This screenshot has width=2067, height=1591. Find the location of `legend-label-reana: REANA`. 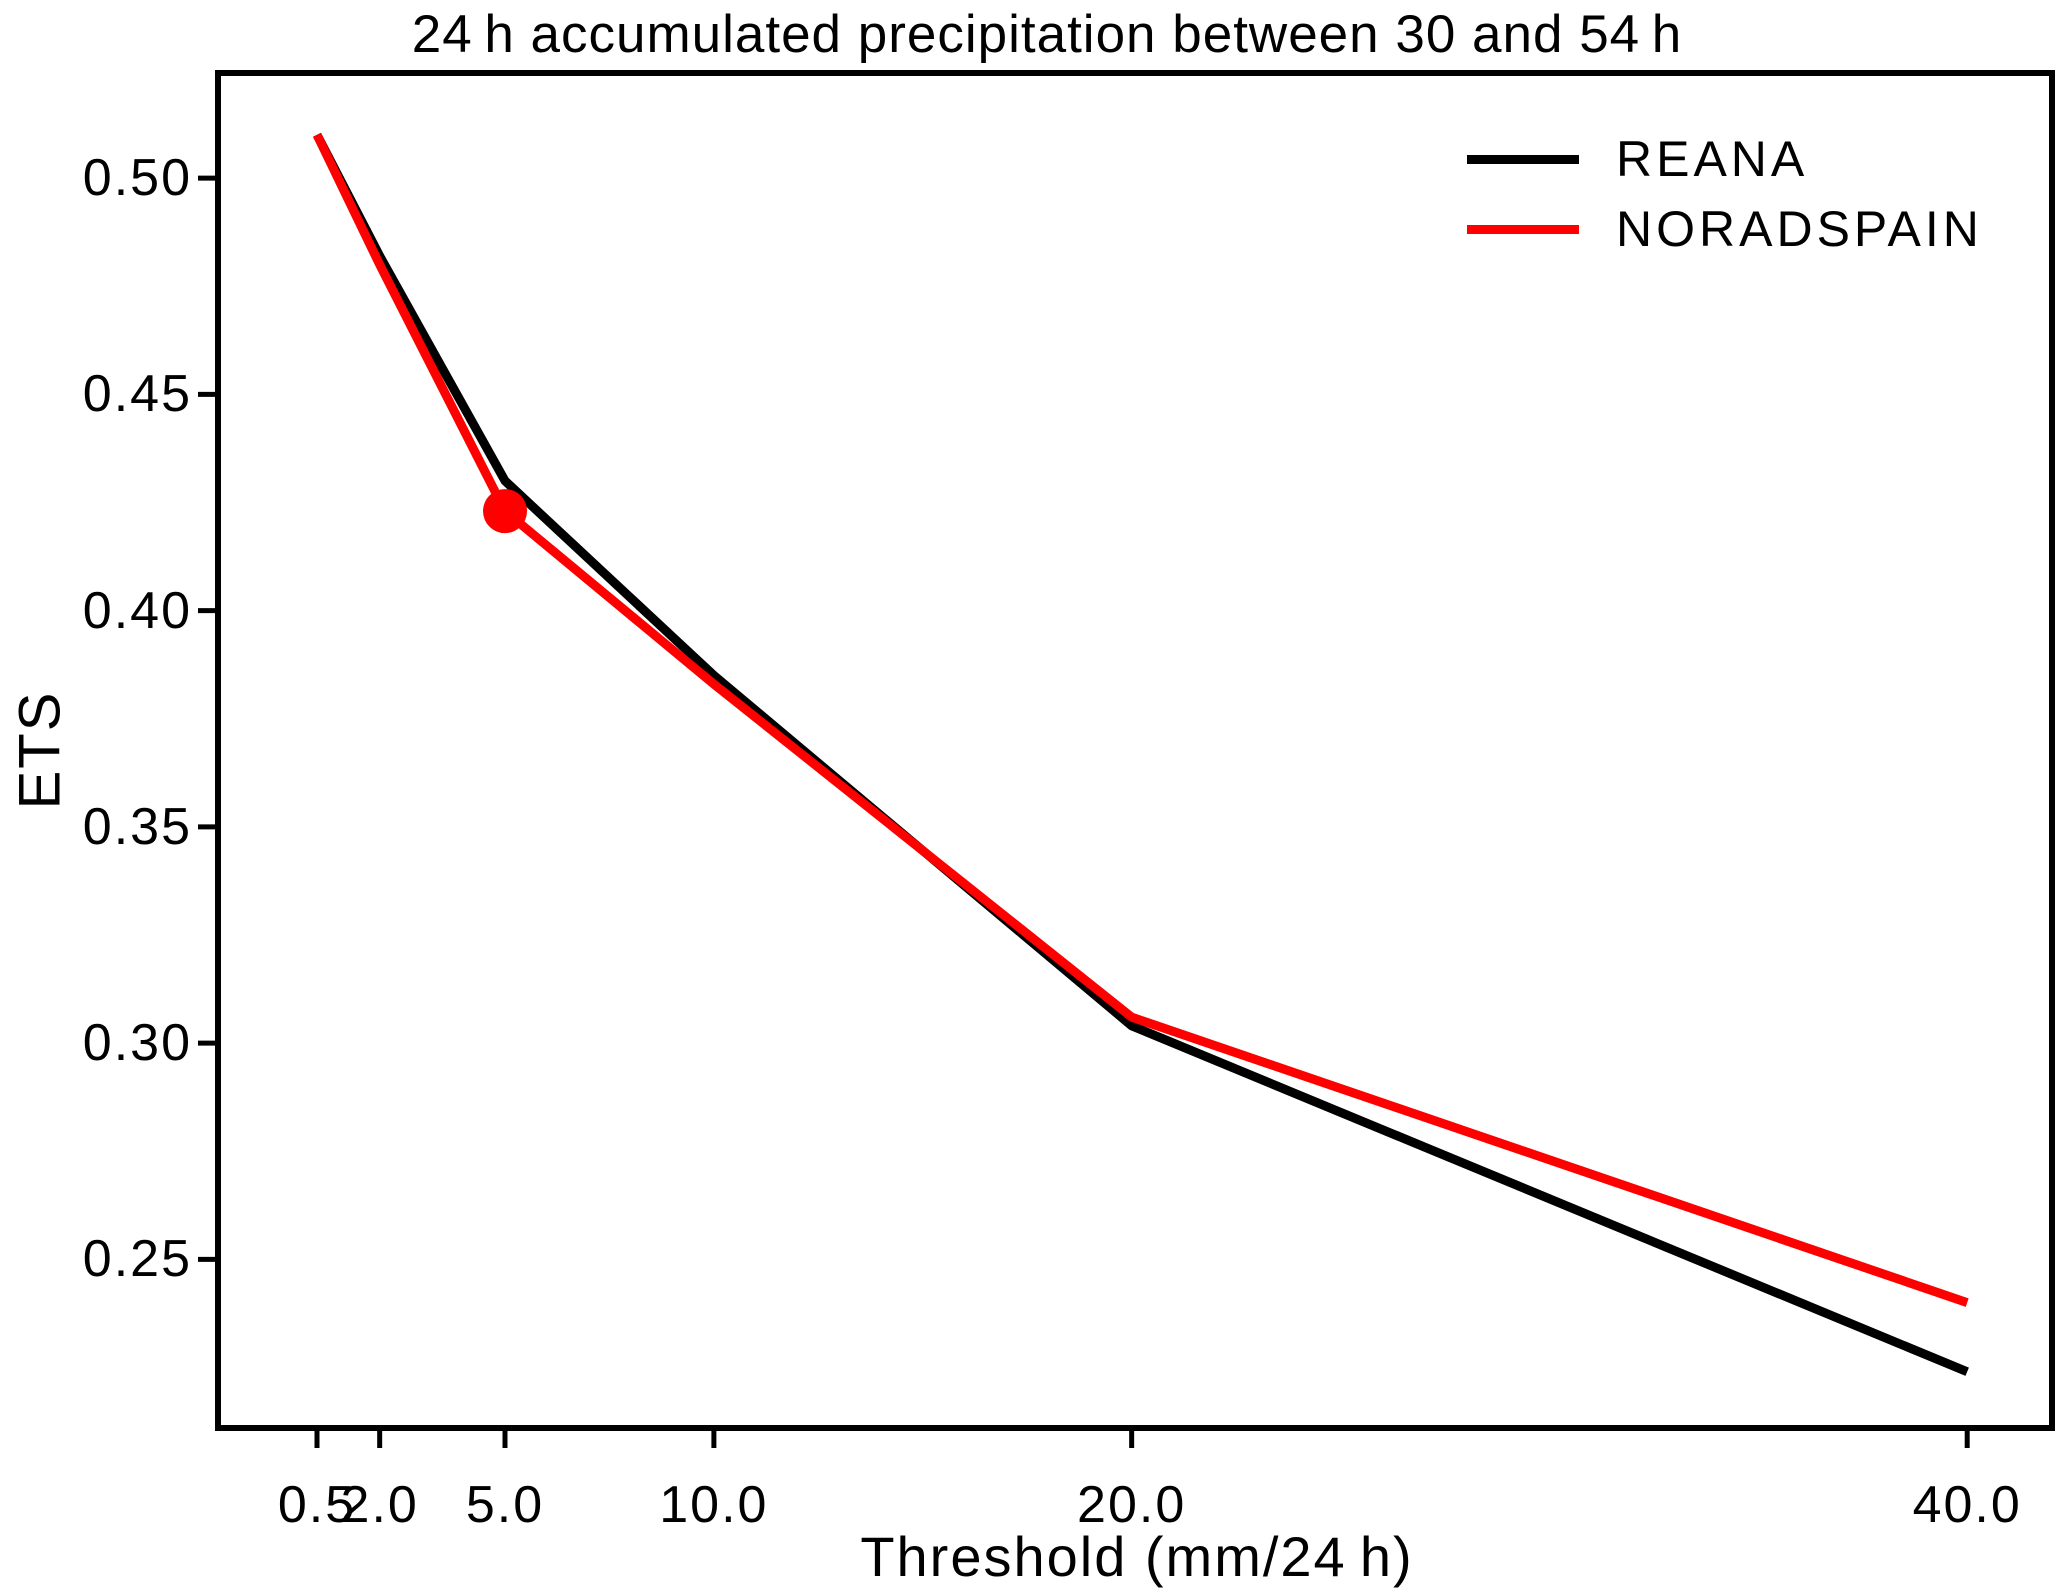

legend-label-reana: REANA is located at coordinates (1712, 159).